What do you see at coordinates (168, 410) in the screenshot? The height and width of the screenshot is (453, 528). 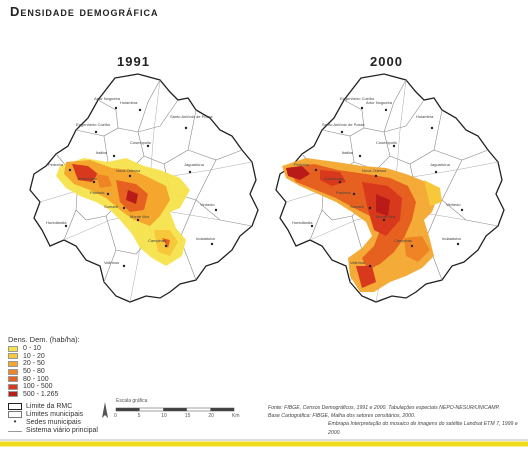 I see `north-arrow-icon` at bounding box center [168, 410].